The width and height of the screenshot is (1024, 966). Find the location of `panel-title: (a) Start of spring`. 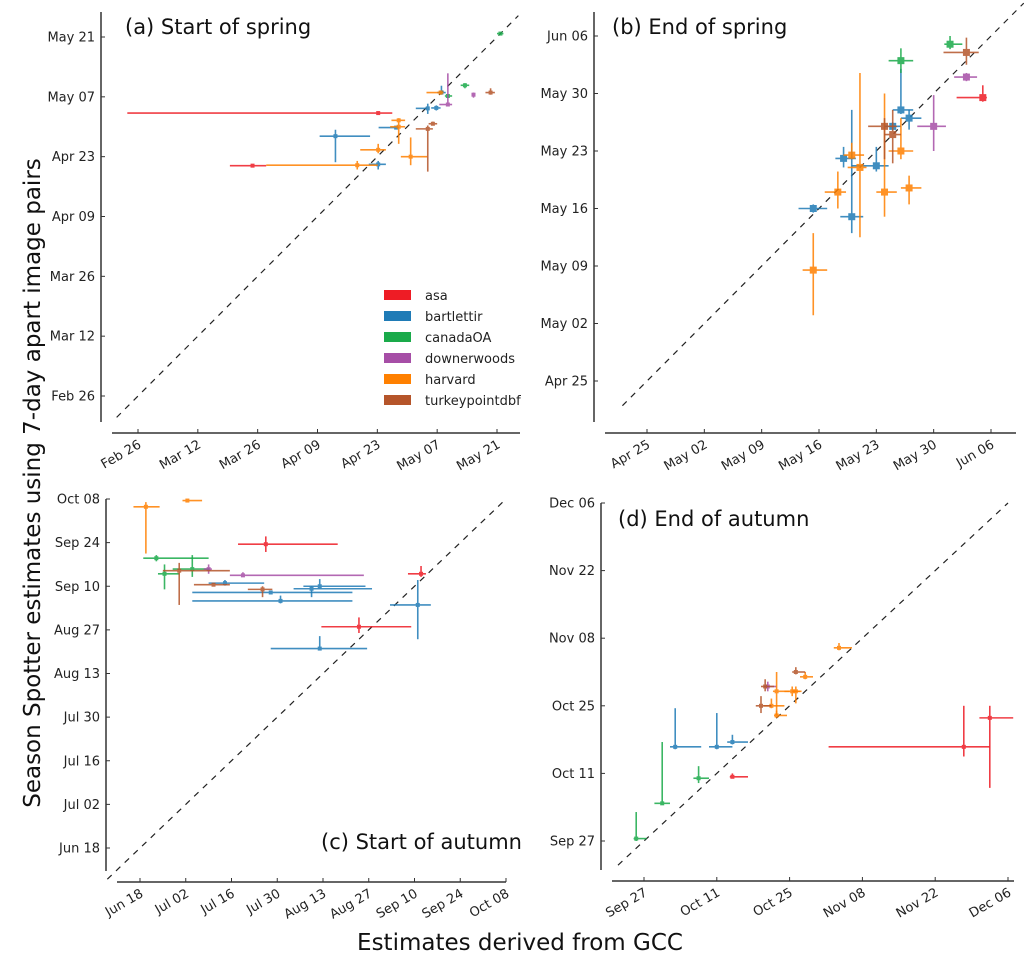

panel-title: (a) Start of spring is located at coordinates (218, 27).